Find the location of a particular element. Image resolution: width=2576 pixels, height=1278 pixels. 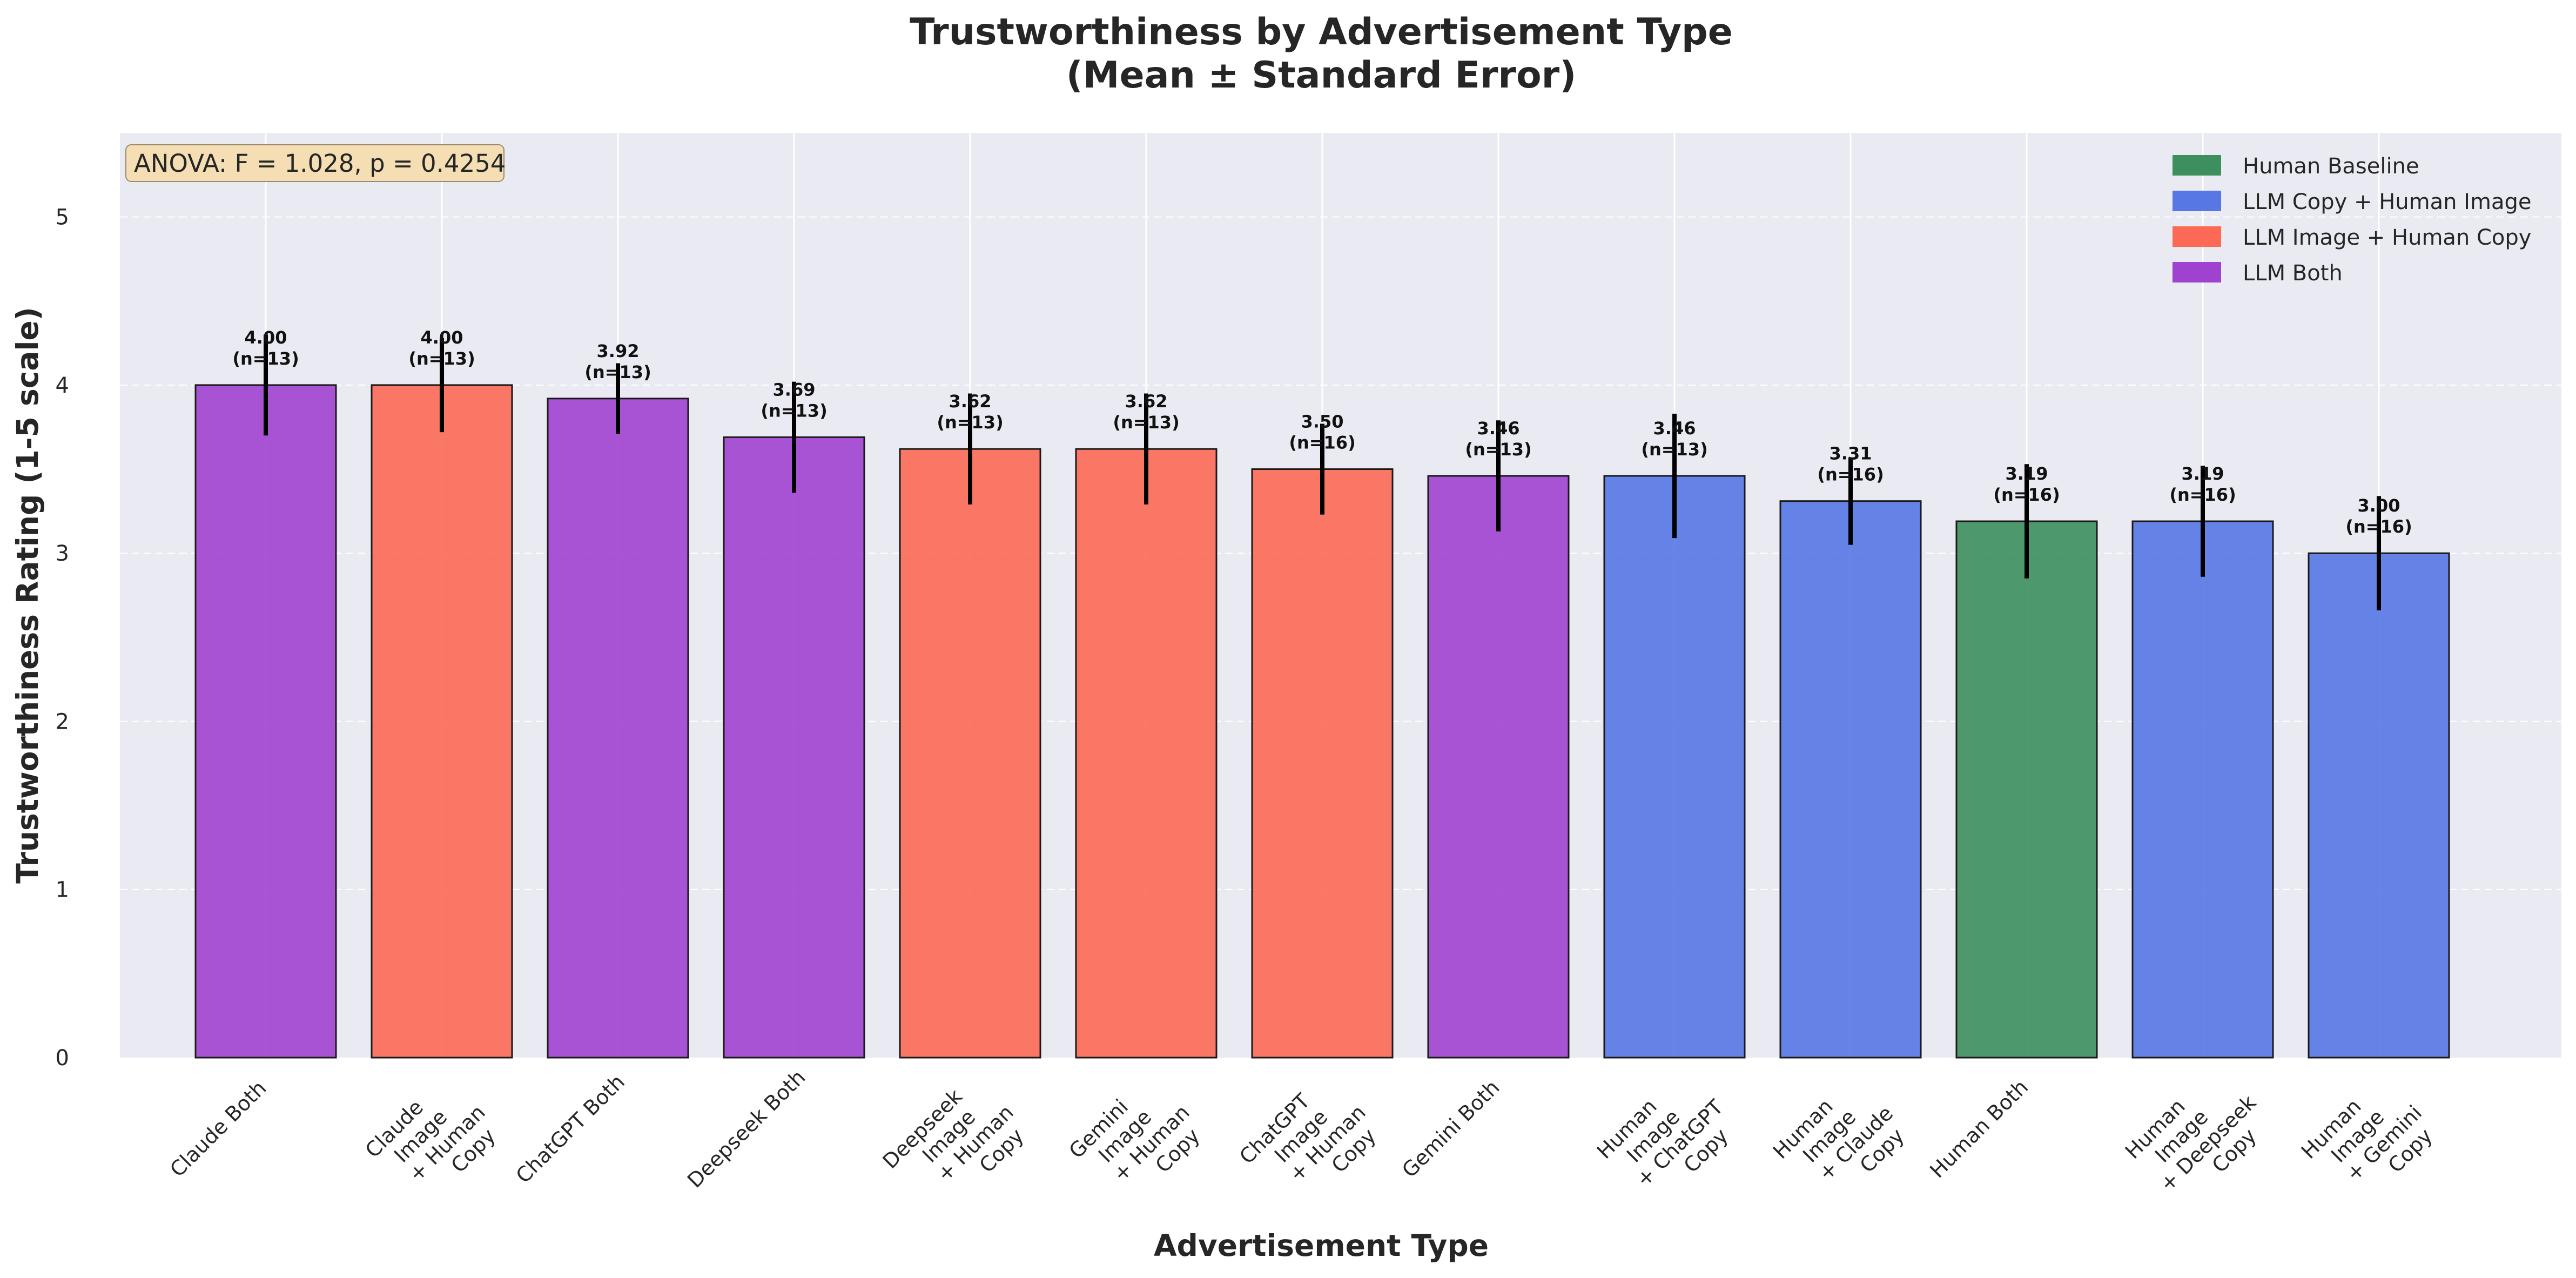

legend-label: LLM Copy + Human Image is located at coordinates (2387, 202).